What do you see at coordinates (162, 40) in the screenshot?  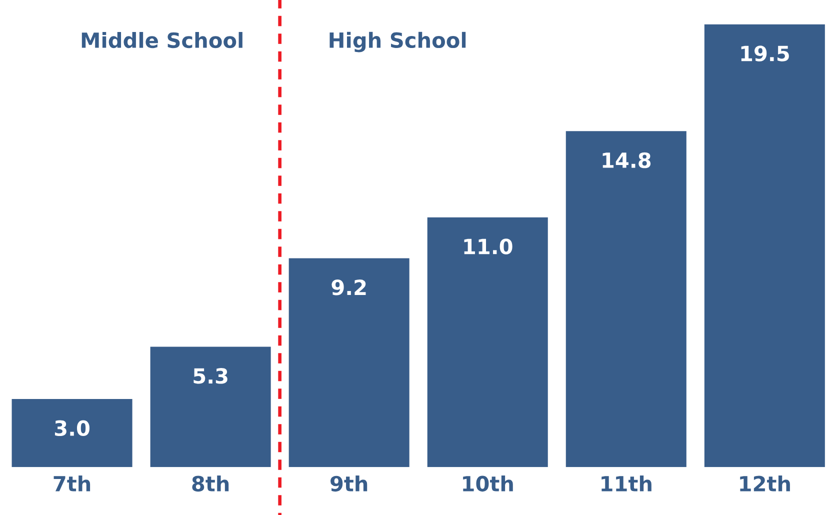 I see `annotation: Middle School` at bounding box center [162, 40].